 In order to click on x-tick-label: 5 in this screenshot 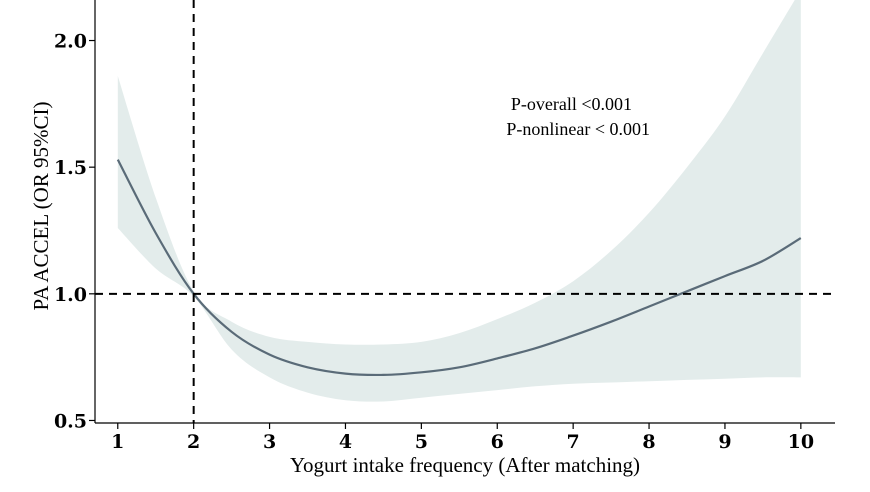, I will do `click(421, 442)`.